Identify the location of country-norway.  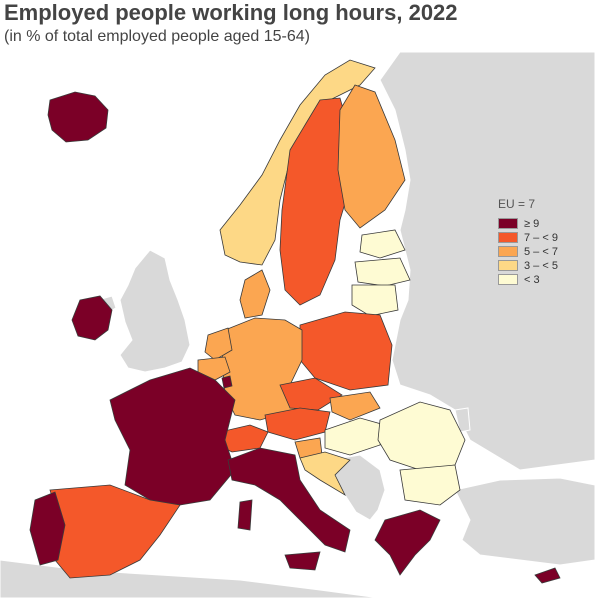
(297, 162).